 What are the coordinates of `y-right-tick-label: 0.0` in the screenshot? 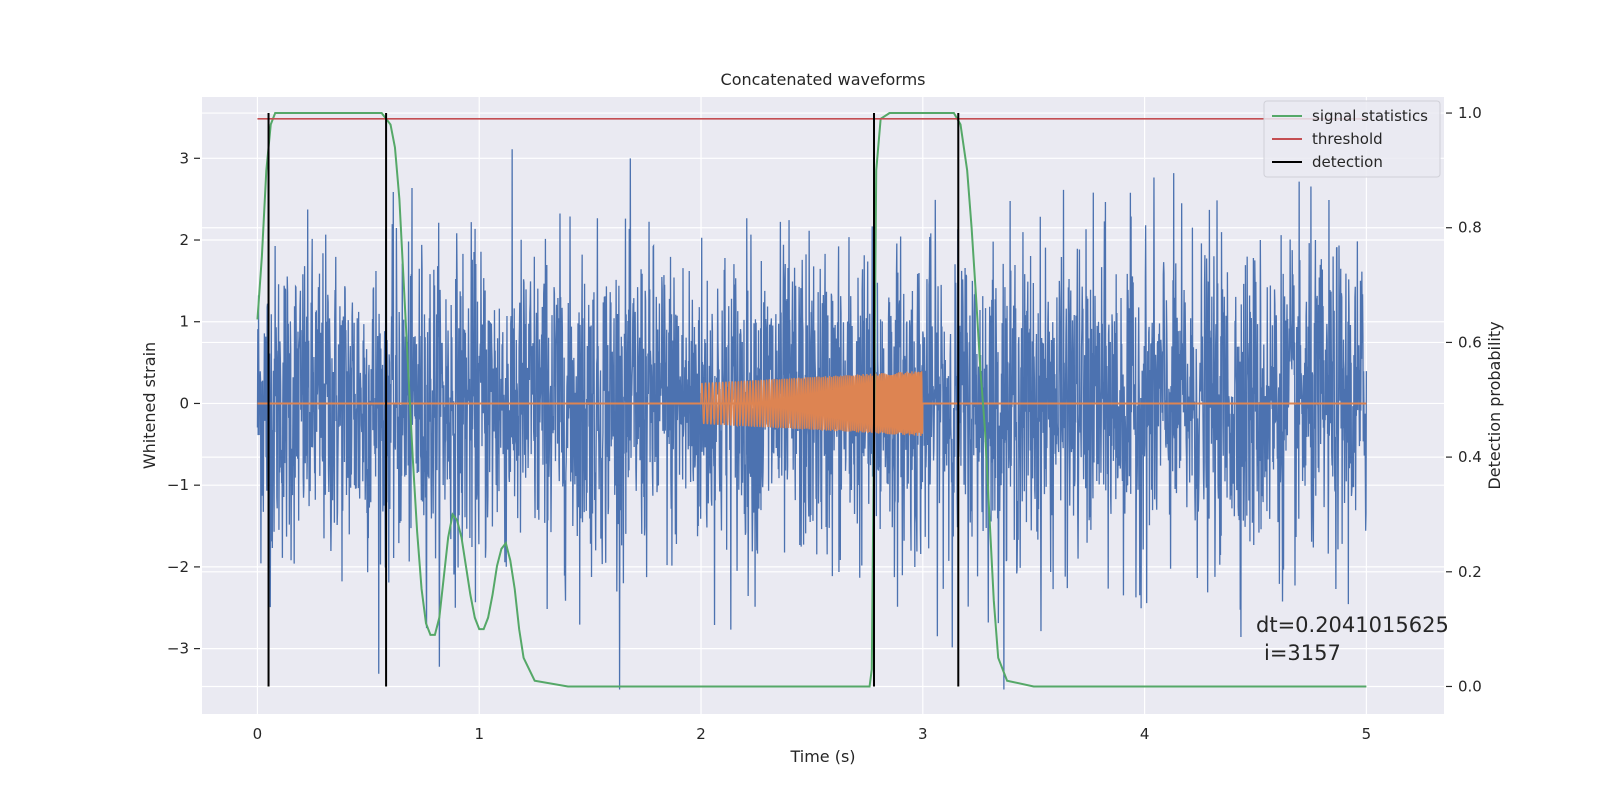 It's located at (1470, 686).